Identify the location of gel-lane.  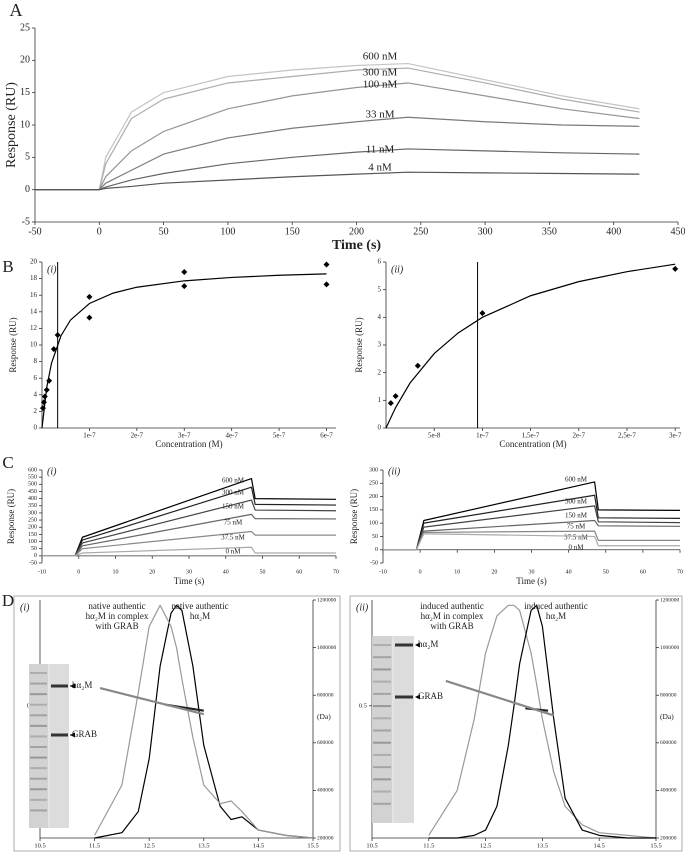
(404, 729).